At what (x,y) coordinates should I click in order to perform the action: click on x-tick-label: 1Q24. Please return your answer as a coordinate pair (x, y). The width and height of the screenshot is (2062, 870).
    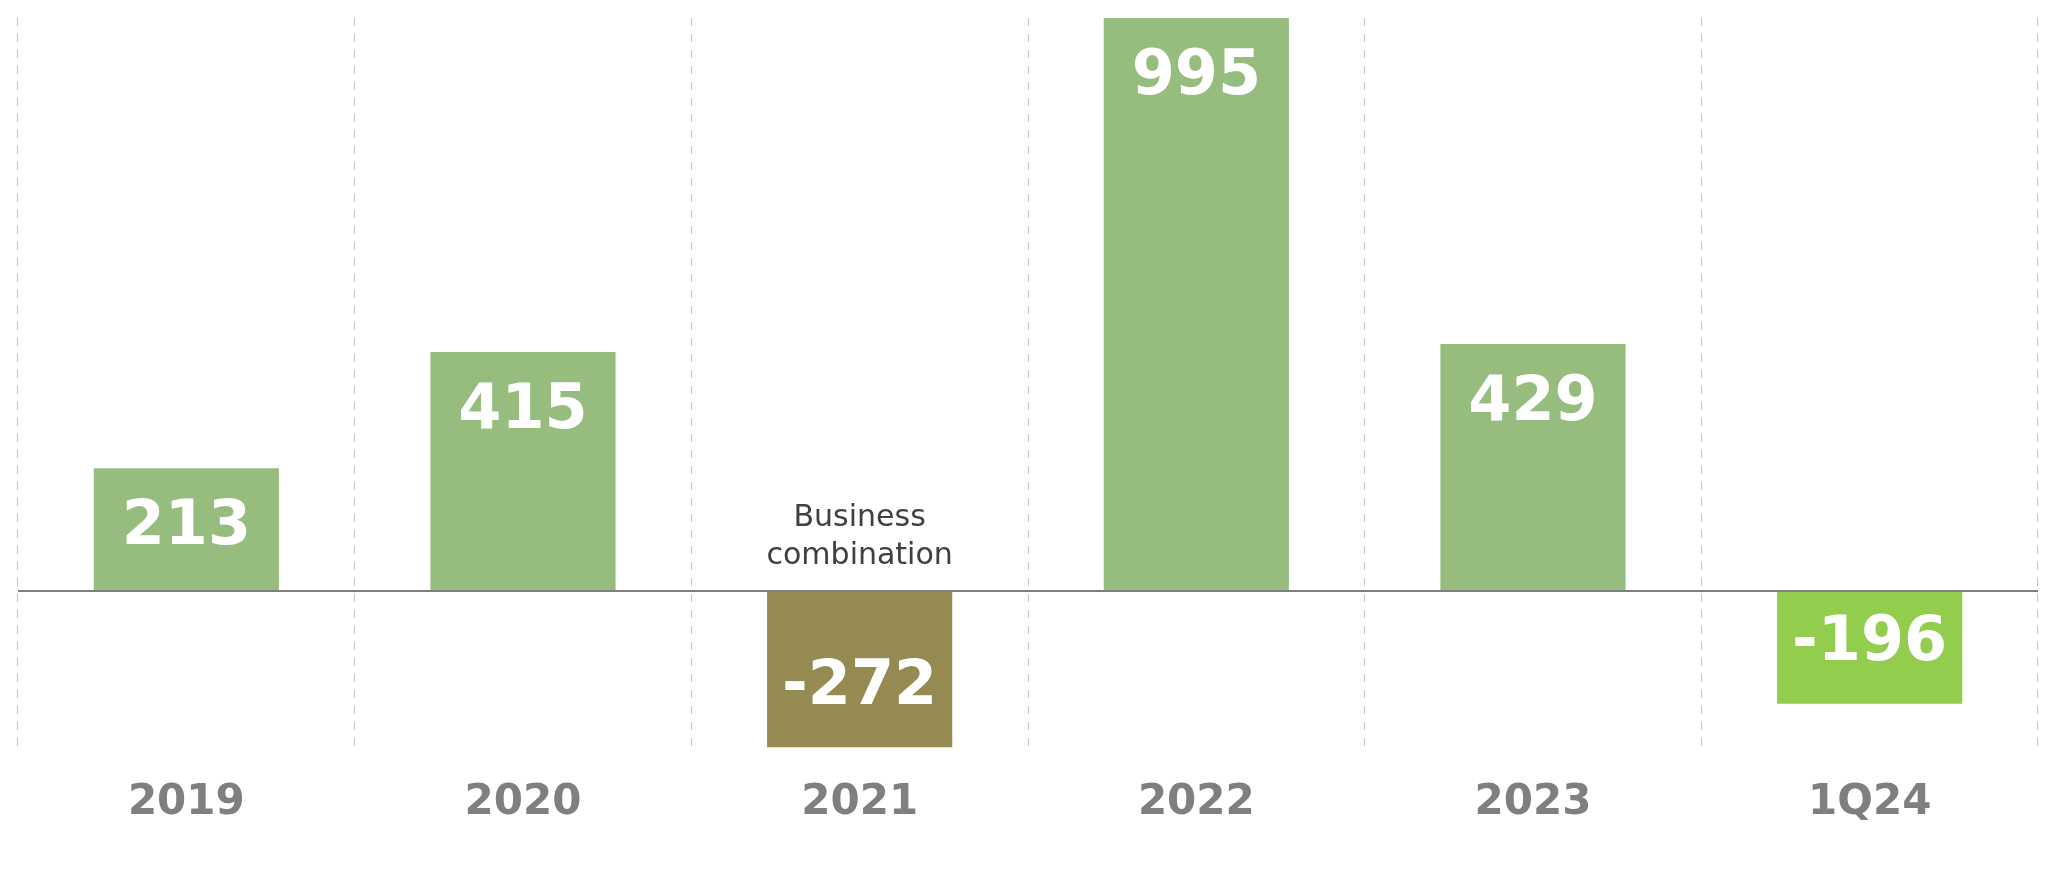
    Looking at the image, I should click on (1869, 799).